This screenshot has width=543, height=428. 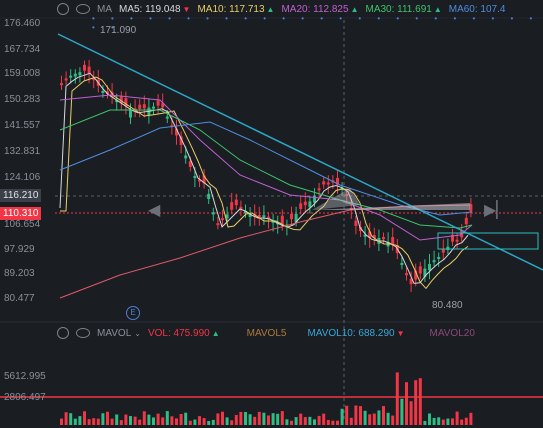 What do you see at coordinates (236, 9) in the screenshot?
I see `ma10-label: MA10: 117.713 ▲` at bounding box center [236, 9].